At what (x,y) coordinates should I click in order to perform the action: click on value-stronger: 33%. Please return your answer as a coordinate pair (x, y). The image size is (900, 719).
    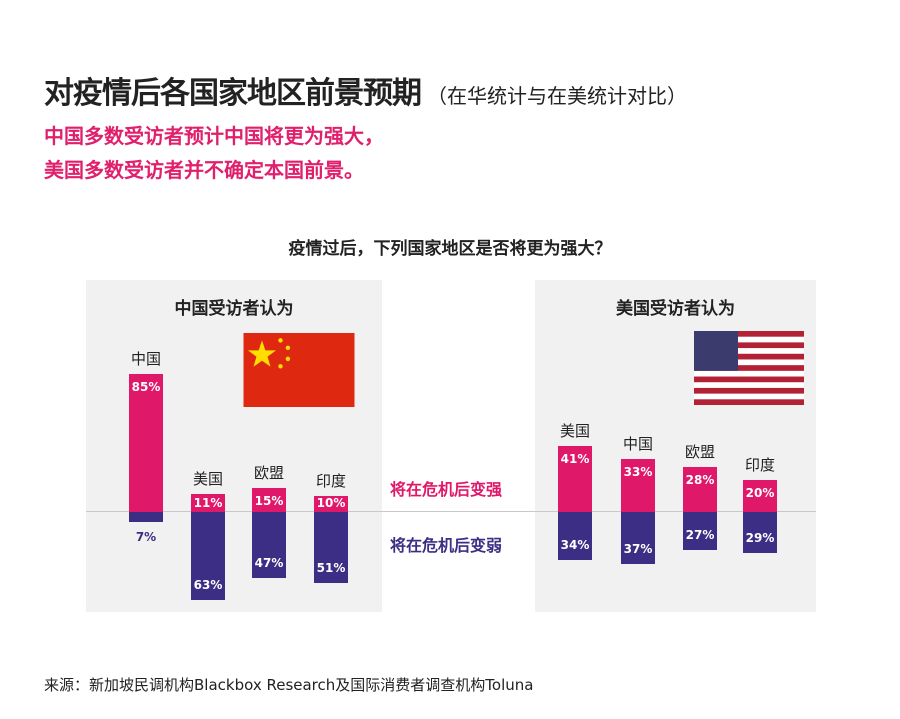
    Looking at the image, I should click on (638, 471).